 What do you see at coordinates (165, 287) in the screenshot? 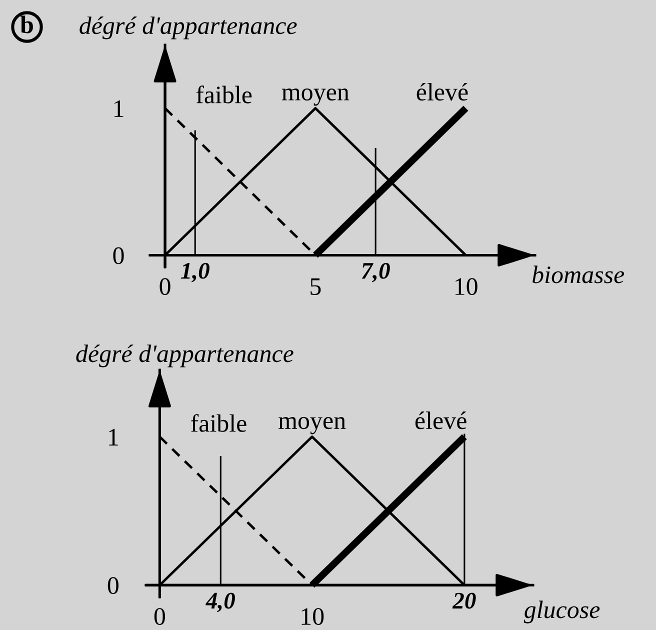
I see `x-tick-label: 0` at bounding box center [165, 287].